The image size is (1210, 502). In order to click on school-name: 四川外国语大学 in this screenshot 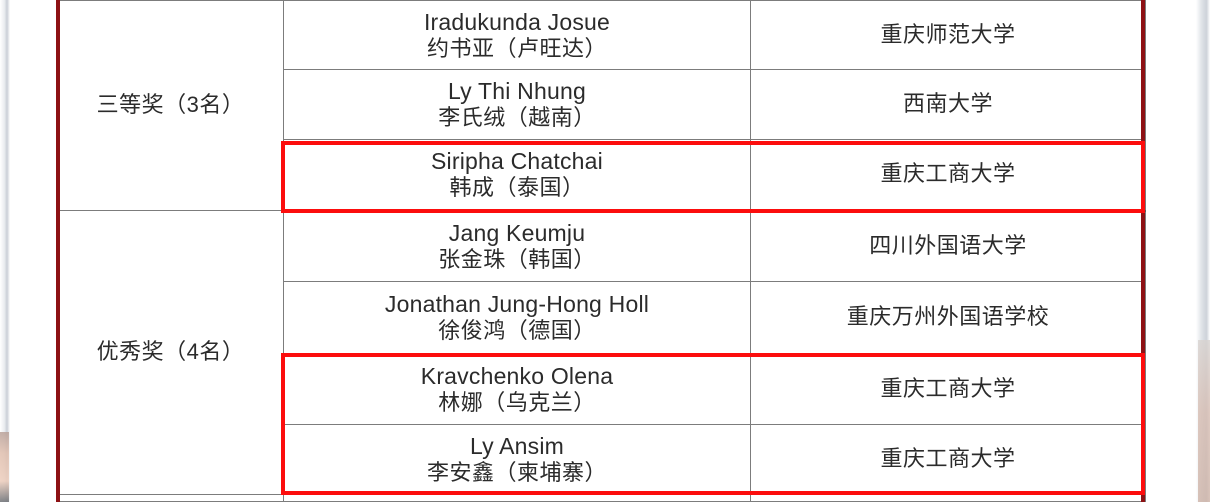, I will do `click(948, 245)`.